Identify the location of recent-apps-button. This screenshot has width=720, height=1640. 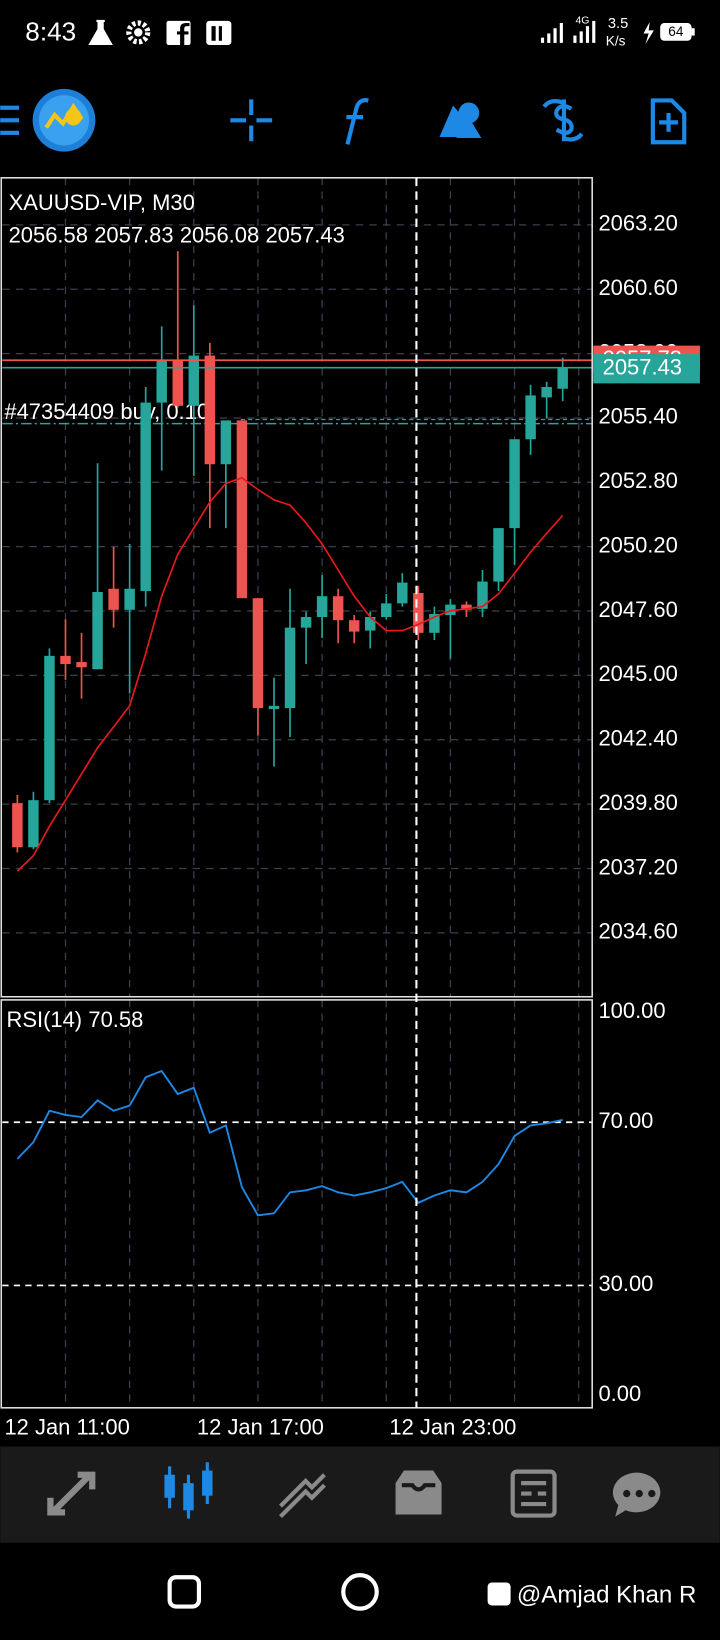
(184, 1592).